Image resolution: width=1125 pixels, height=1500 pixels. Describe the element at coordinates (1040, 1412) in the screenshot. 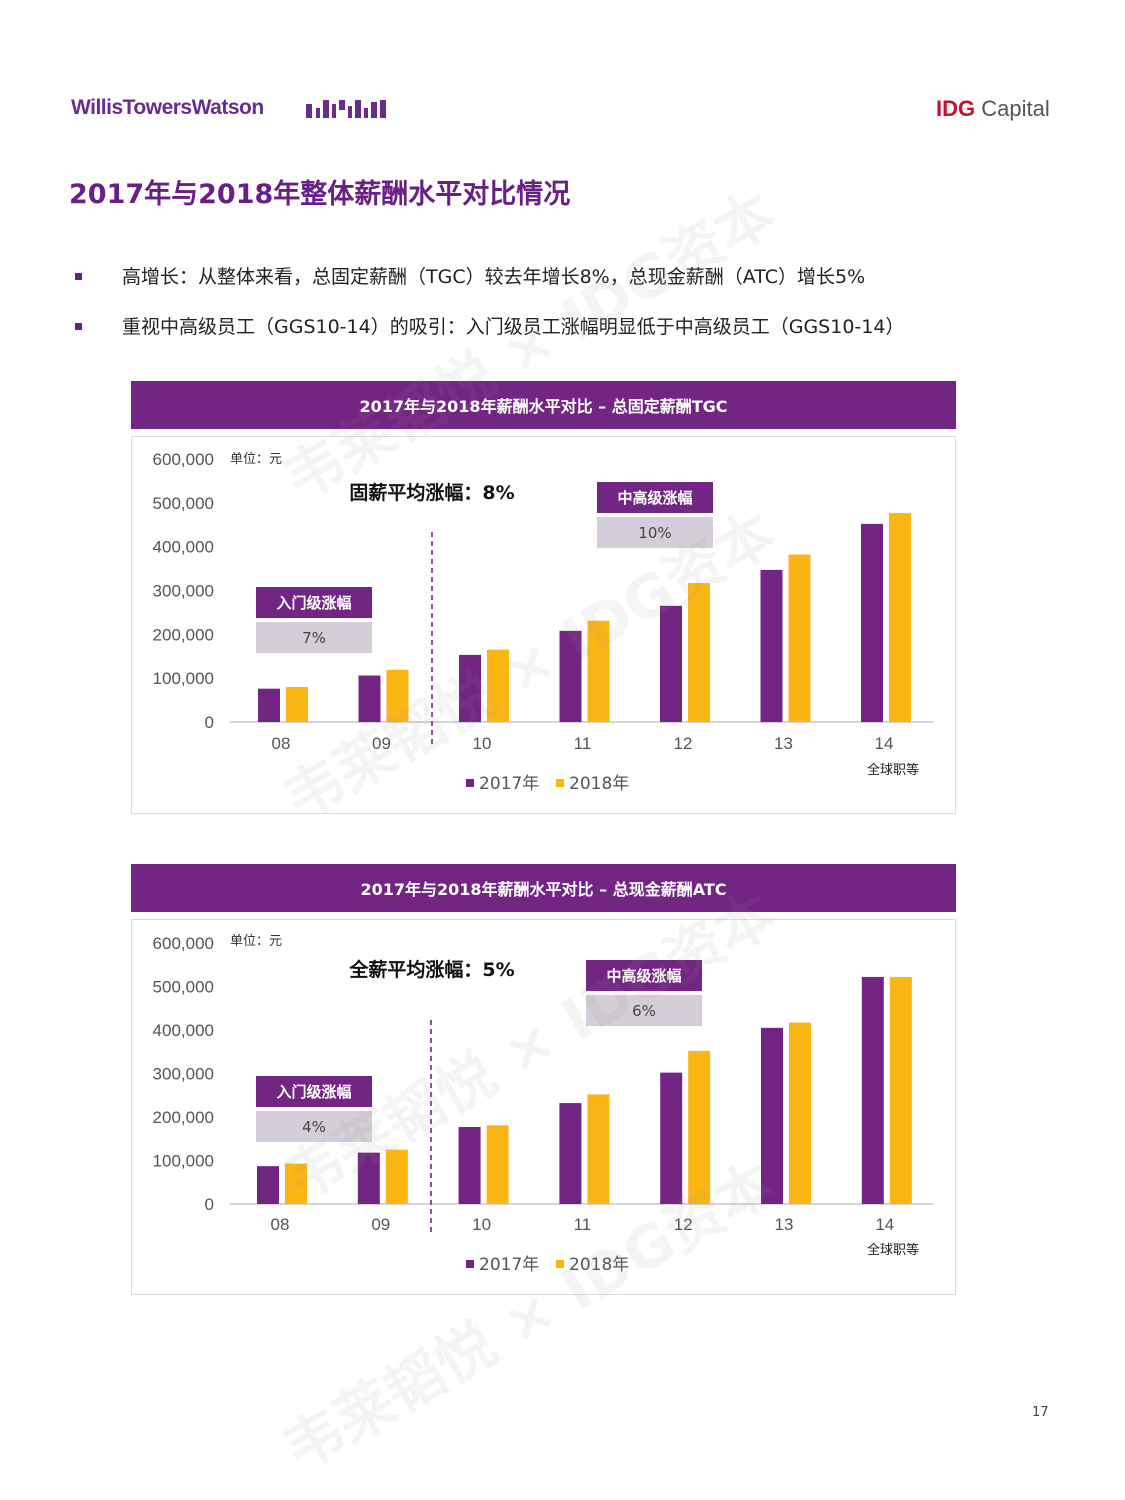

I see `page-number: 17` at that location.